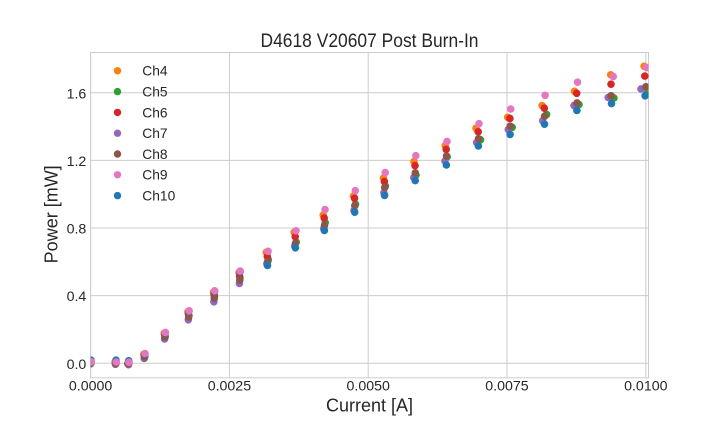 This screenshot has height=432, width=720. I want to click on svg-text: 0.0025, so click(230, 387).